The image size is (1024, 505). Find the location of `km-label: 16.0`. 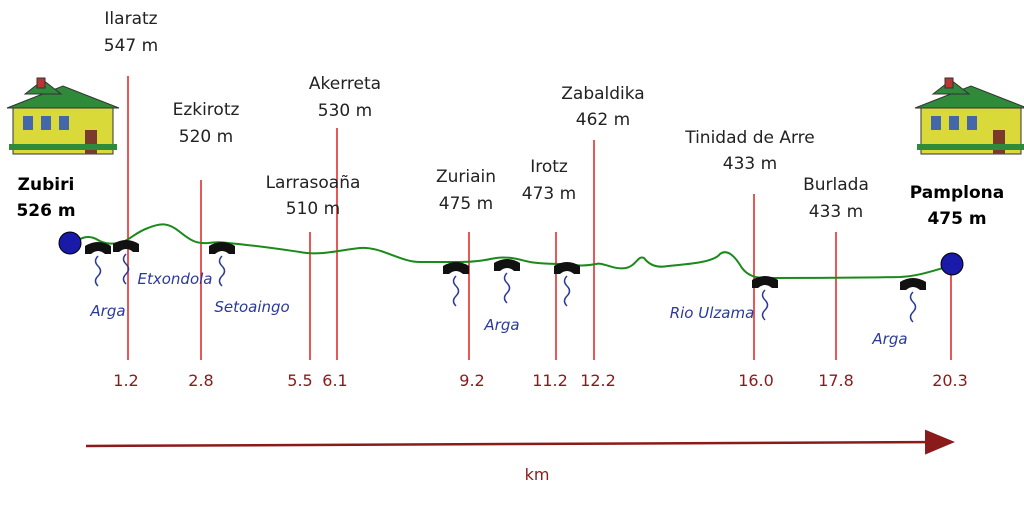

km-label: 16.0 is located at coordinates (756, 380).